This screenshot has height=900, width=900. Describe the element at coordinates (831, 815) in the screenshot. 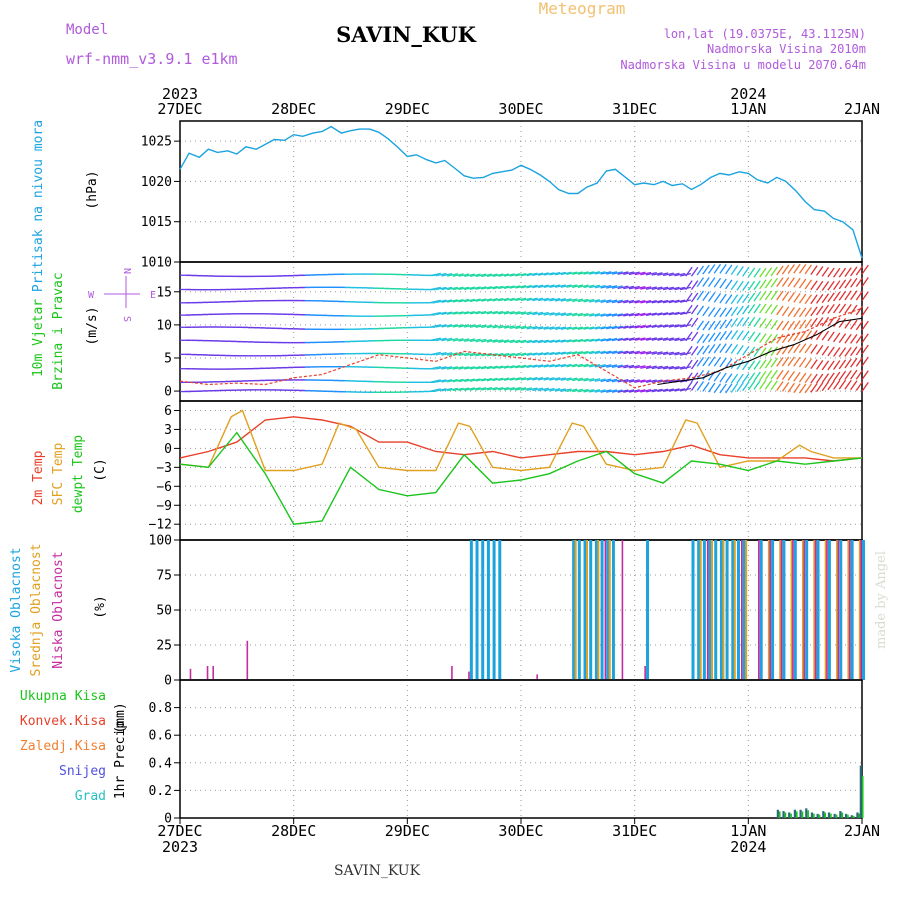

I see `precip-total-bar` at that location.